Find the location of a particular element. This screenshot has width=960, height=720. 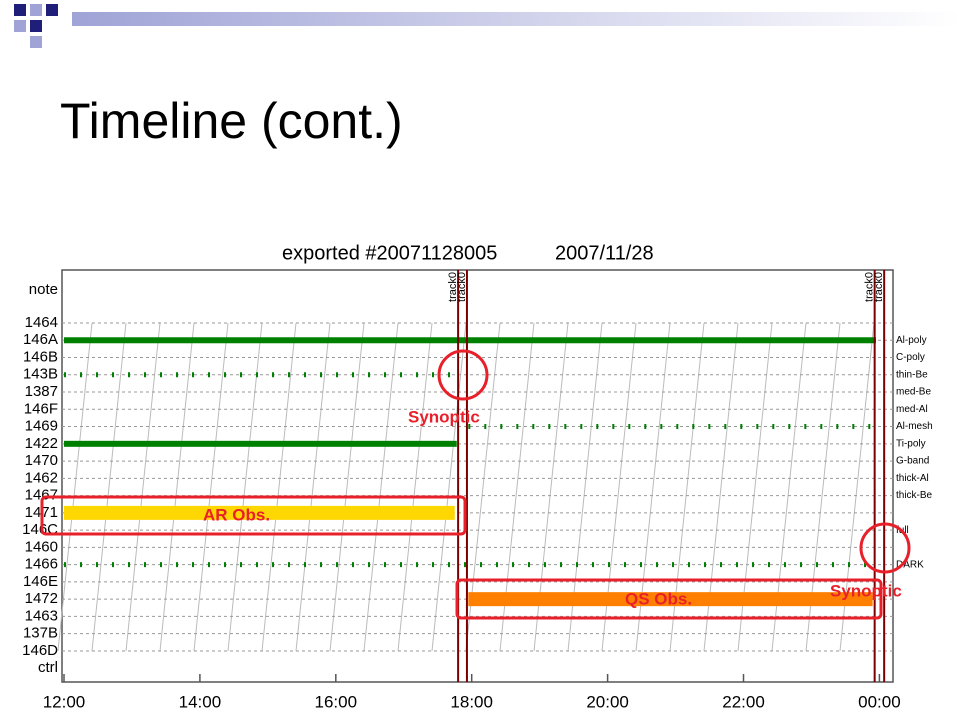

row-label: 143B is located at coordinates (40, 374).